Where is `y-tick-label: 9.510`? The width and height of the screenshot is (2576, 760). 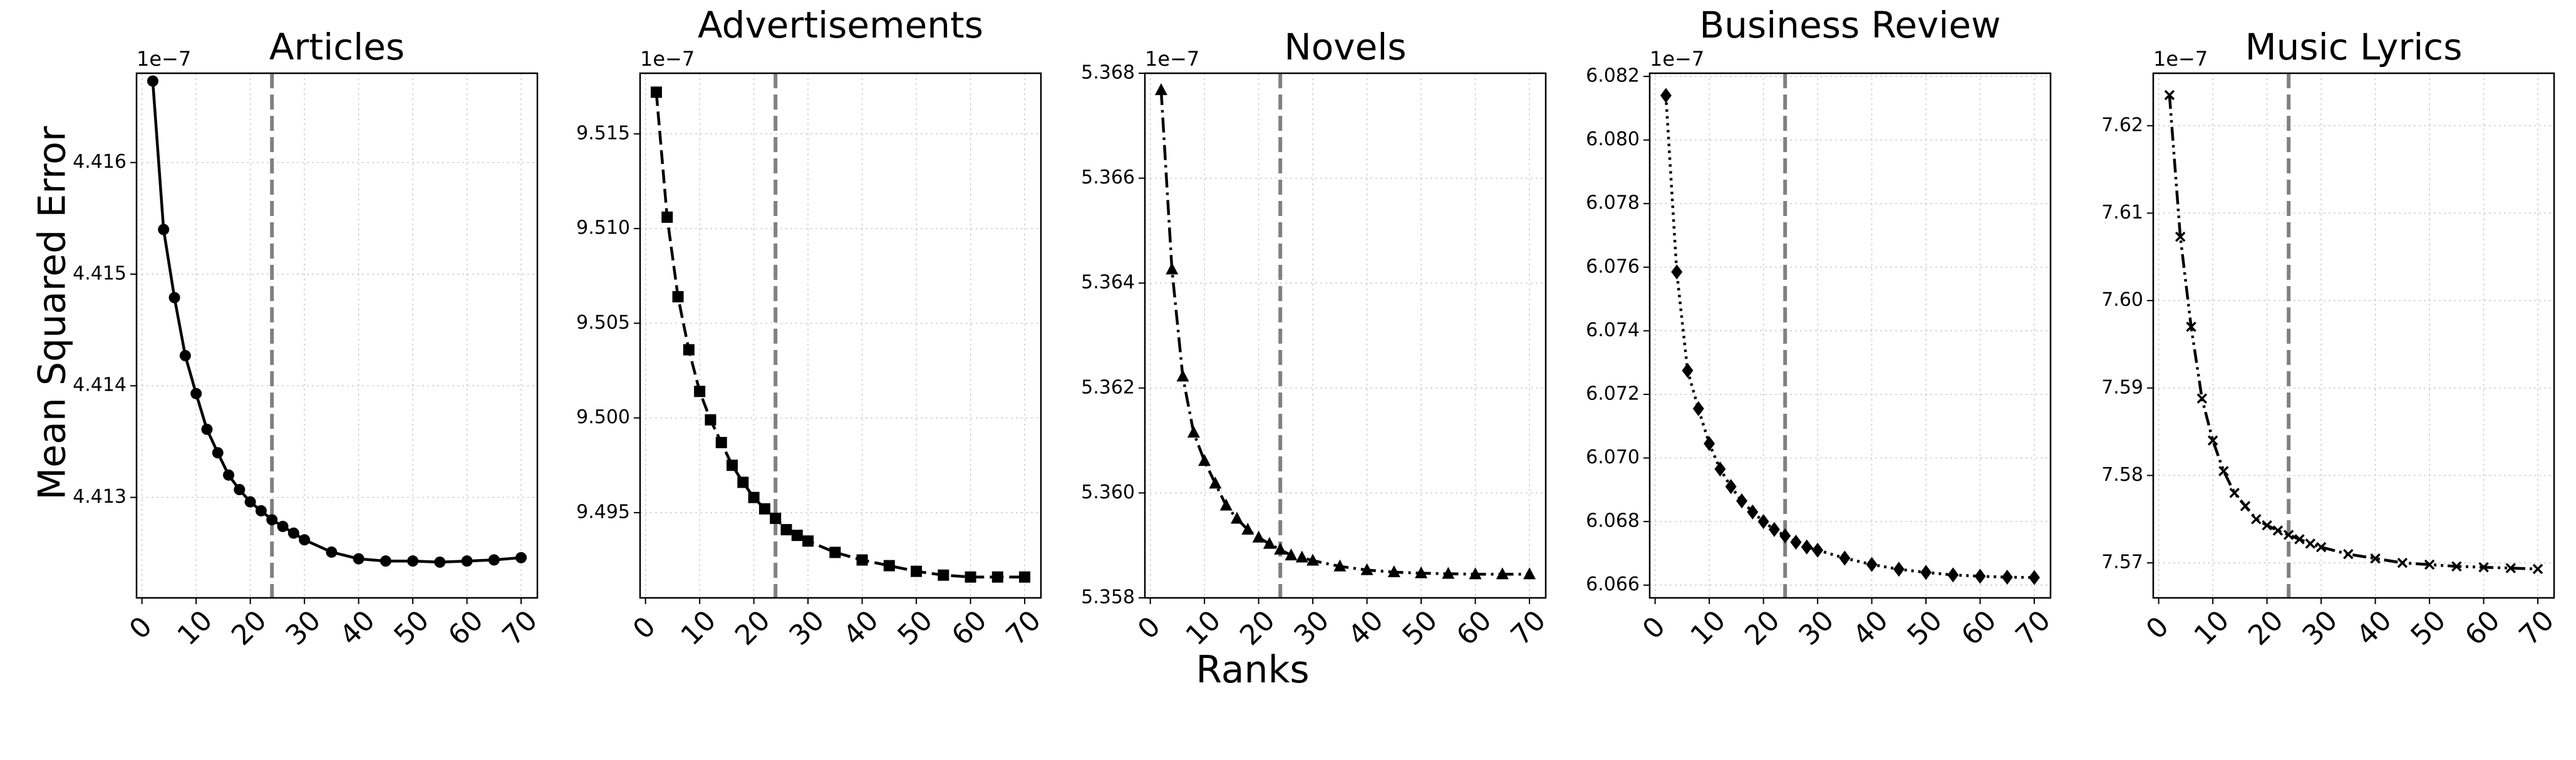 y-tick-label: 9.510 is located at coordinates (603, 228).